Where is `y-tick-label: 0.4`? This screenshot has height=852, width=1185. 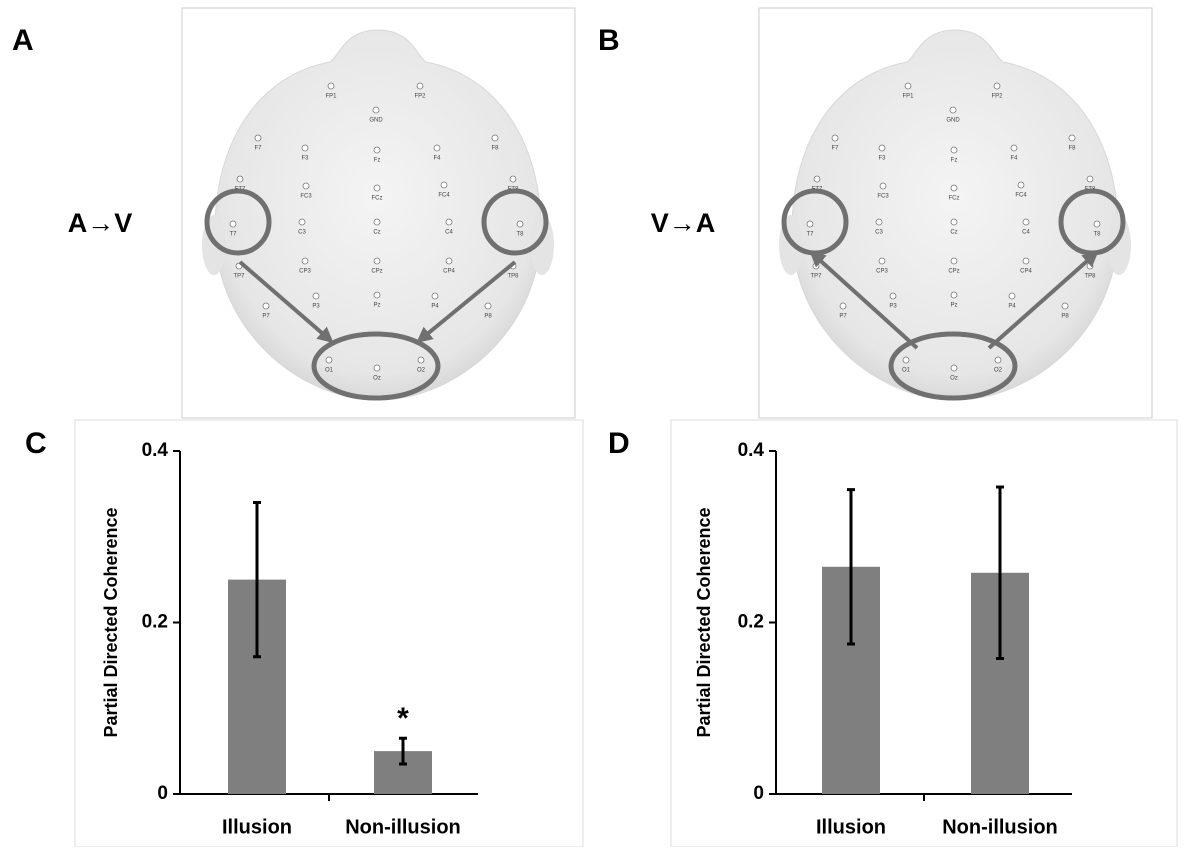
y-tick-label: 0.4 is located at coordinates (751, 450).